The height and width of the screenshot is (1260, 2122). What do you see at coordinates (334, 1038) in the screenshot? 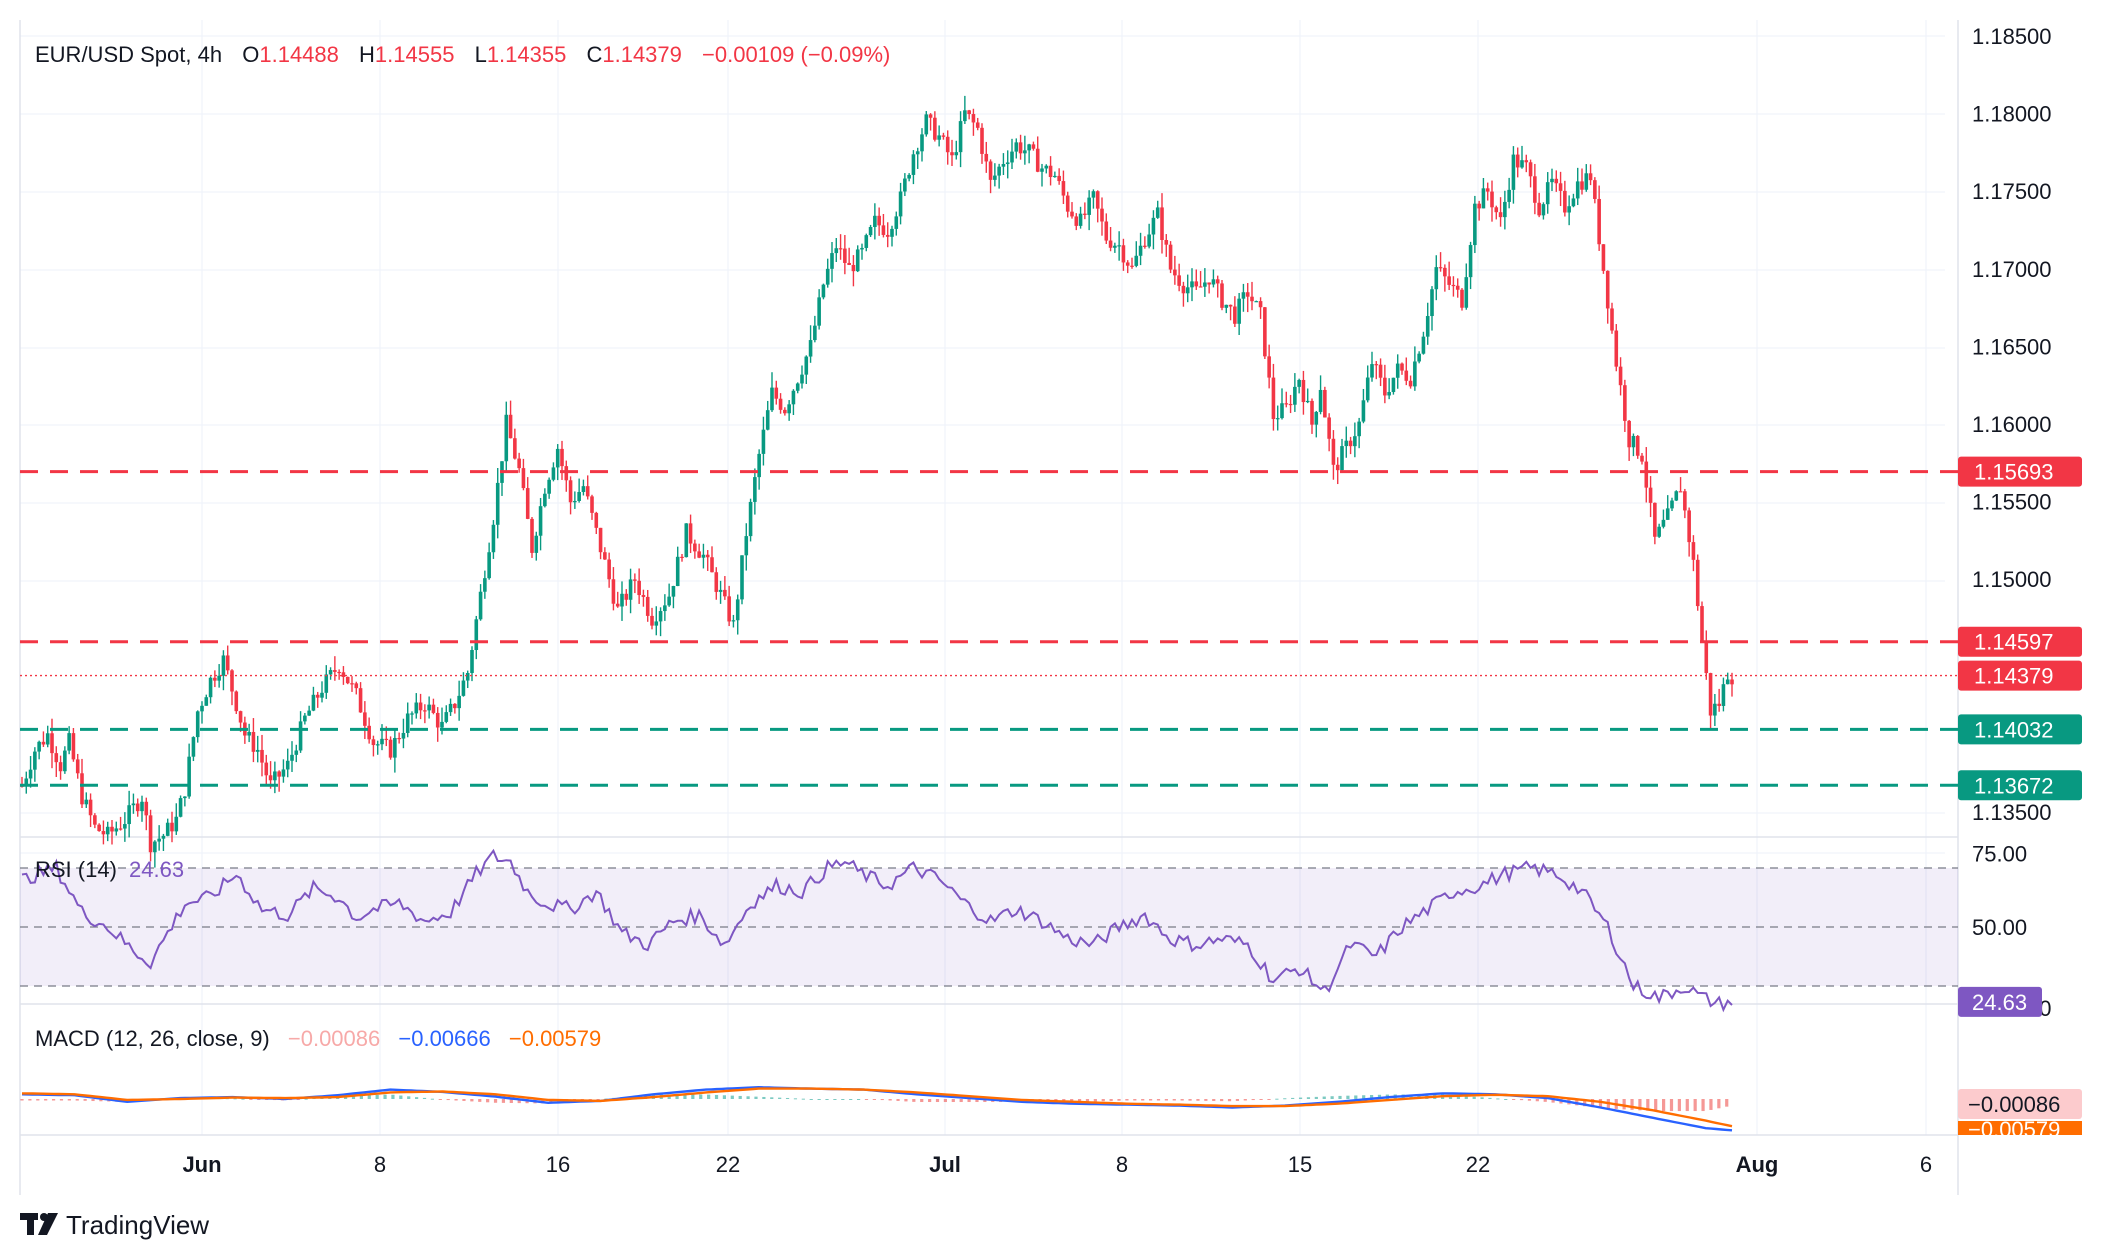
I see `macd-hist-value: −0.00086` at bounding box center [334, 1038].